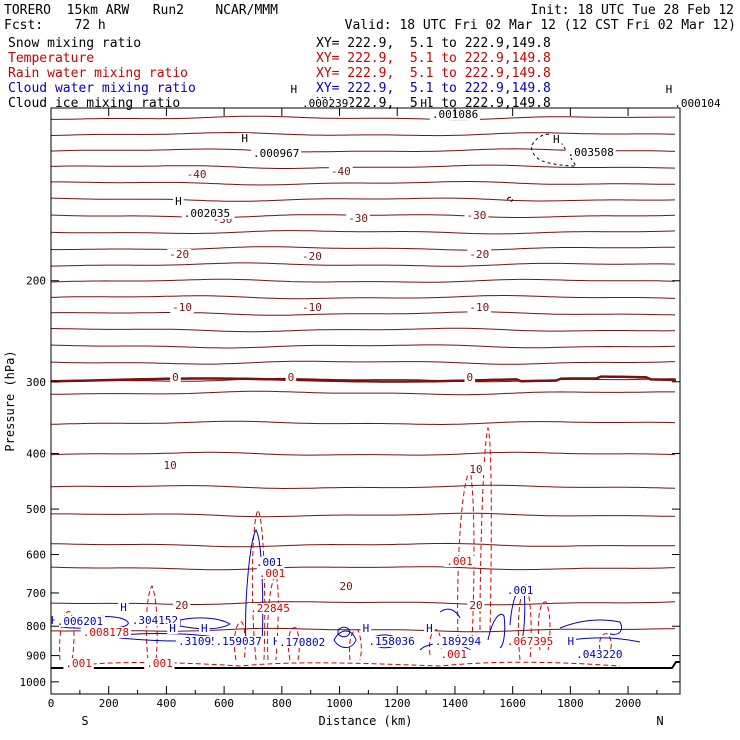  I want to click on rain-value: .22845, so click(270, 608).